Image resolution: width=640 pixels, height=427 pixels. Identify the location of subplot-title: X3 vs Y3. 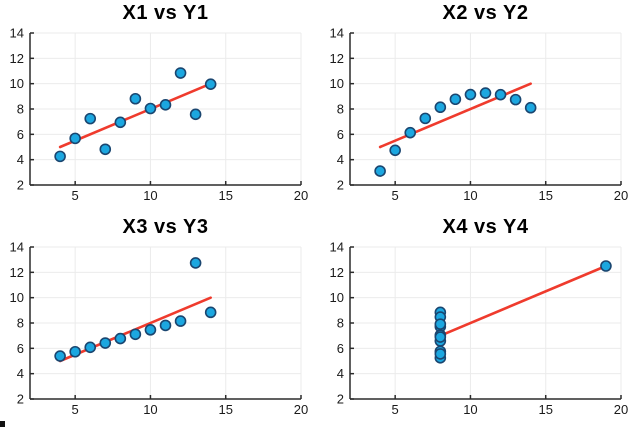
(165, 226).